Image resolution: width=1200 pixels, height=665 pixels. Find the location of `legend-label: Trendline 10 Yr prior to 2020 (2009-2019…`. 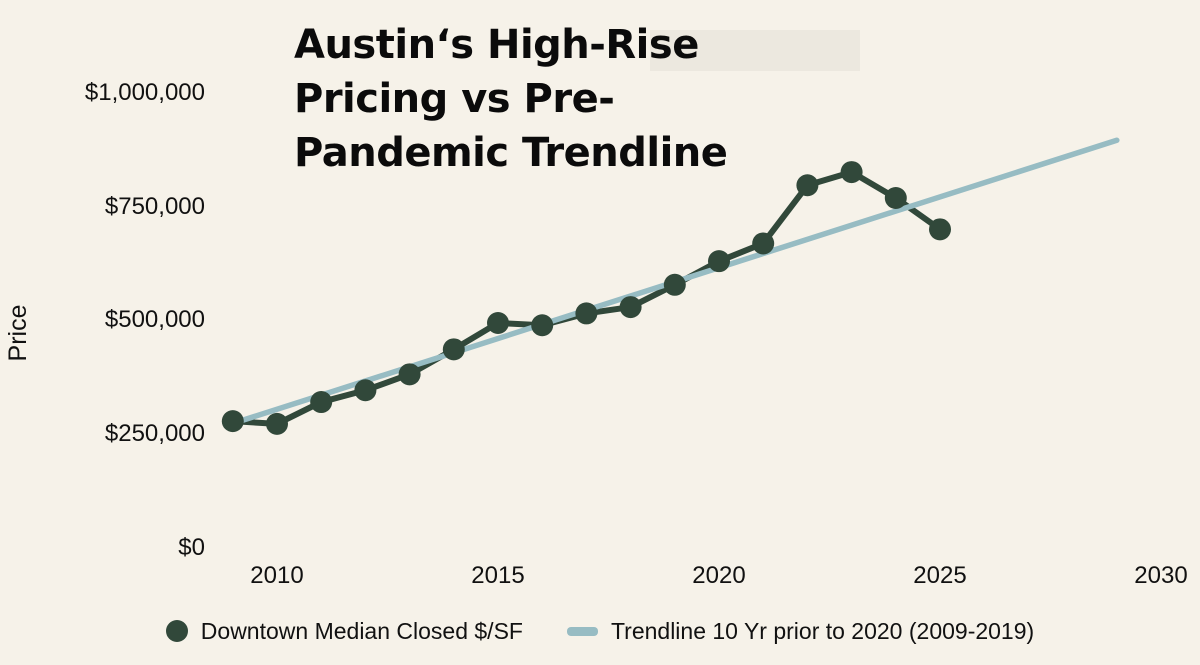

legend-label: Trendline 10 Yr prior to 2020 (2009-2019… is located at coordinates (822, 630).